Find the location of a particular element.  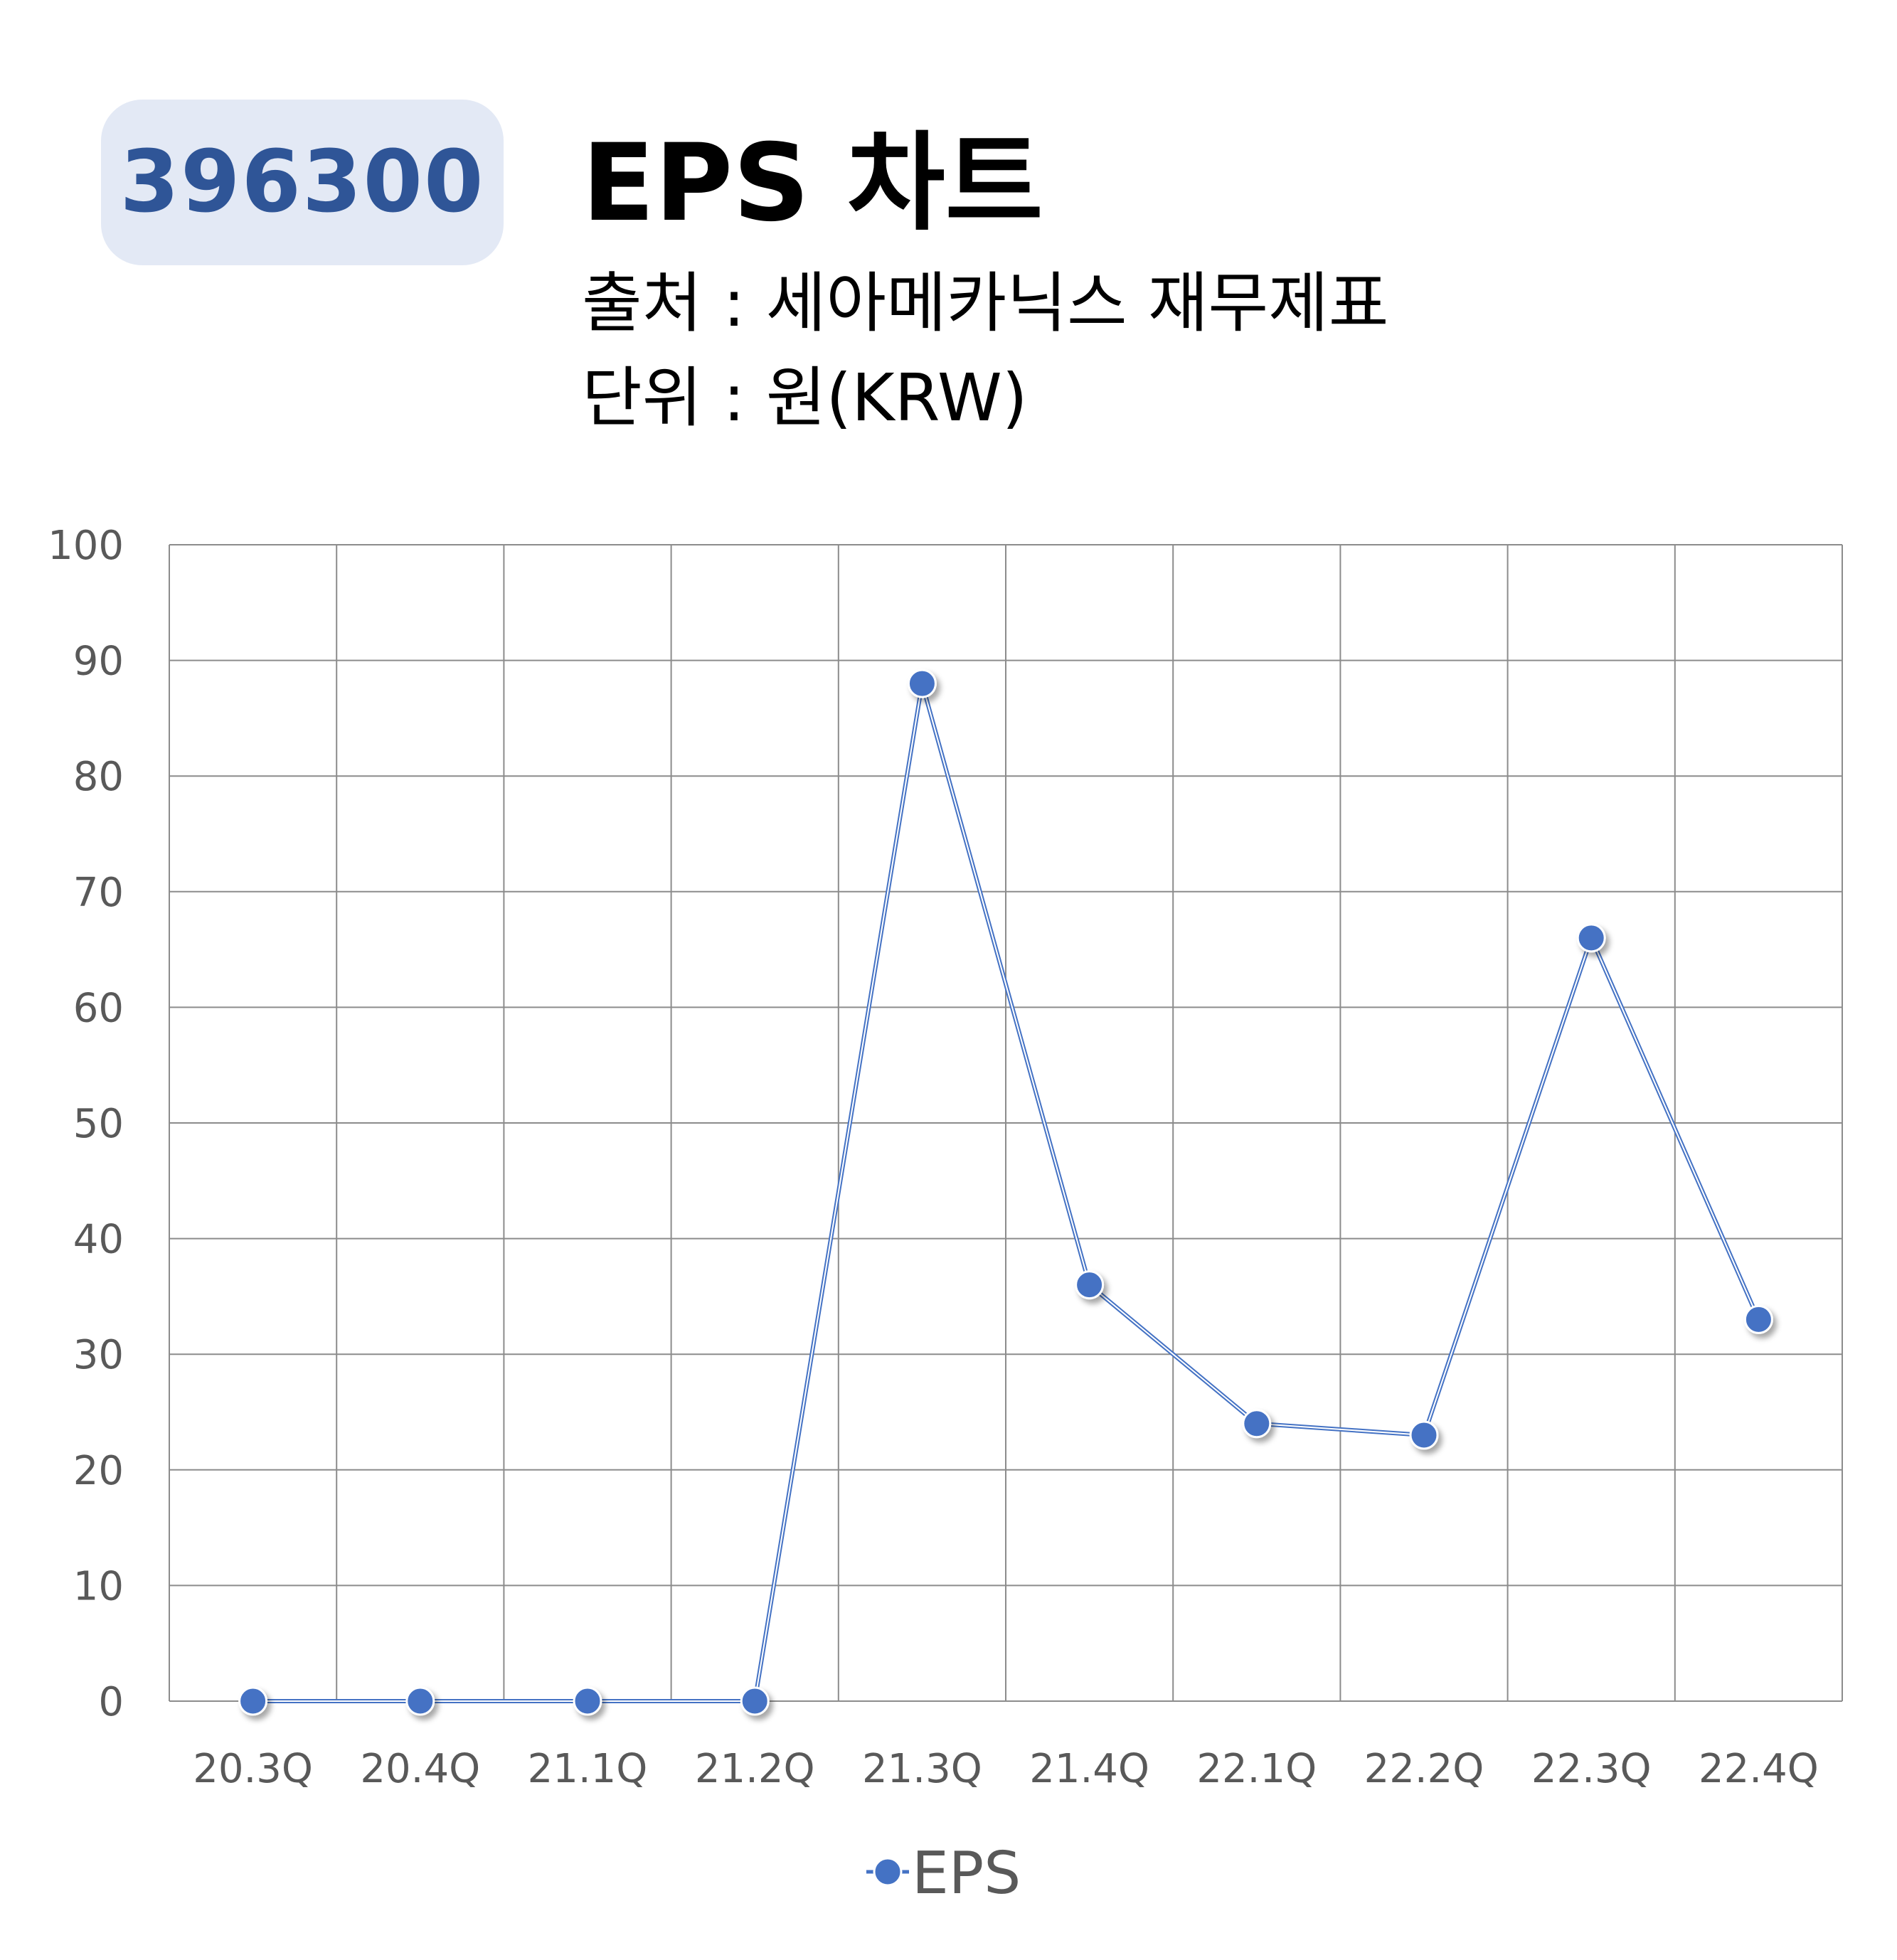

x-tick-label: 22.3Q is located at coordinates (1591, 1769).